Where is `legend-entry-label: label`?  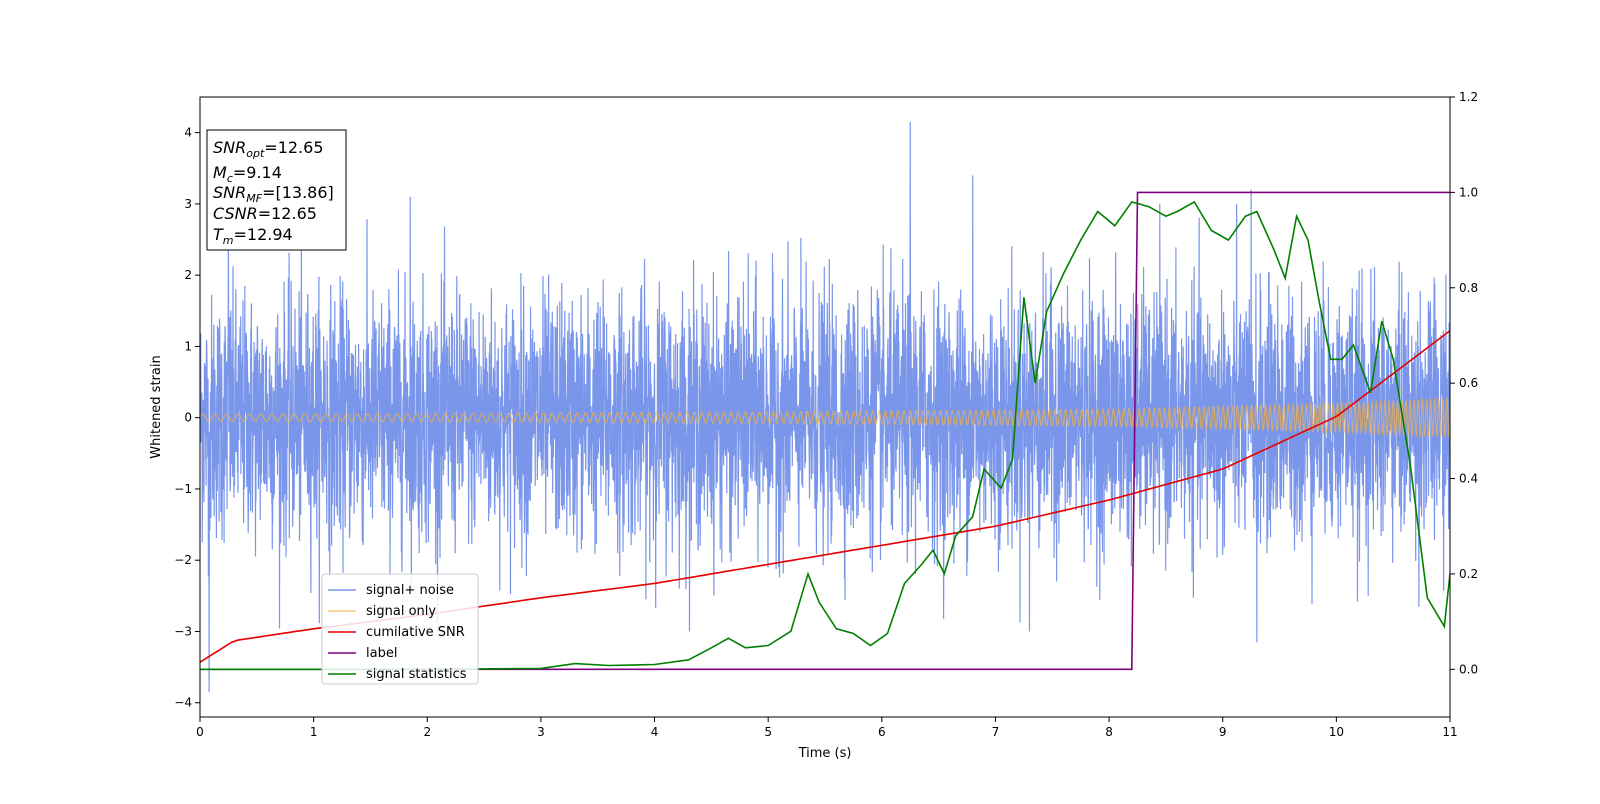 legend-entry-label: label is located at coordinates (362, 653).